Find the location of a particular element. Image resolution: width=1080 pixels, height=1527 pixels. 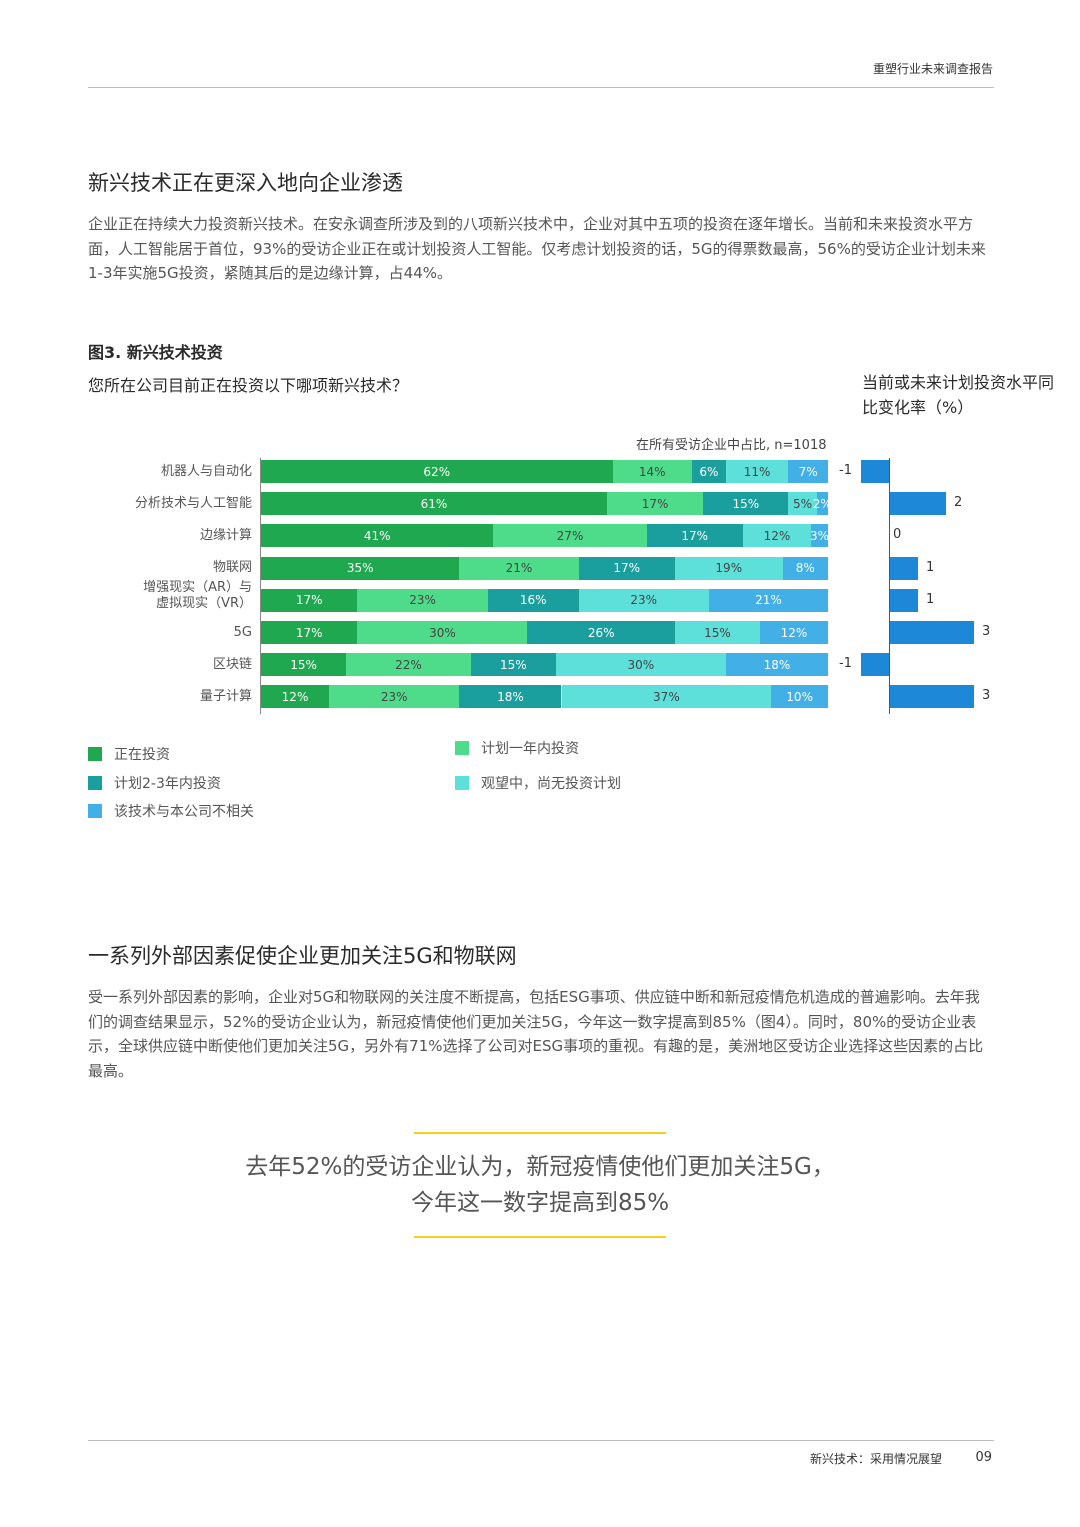

stacked-bar: 41% 27% 17% 12% 3% is located at coordinates (545, 536).